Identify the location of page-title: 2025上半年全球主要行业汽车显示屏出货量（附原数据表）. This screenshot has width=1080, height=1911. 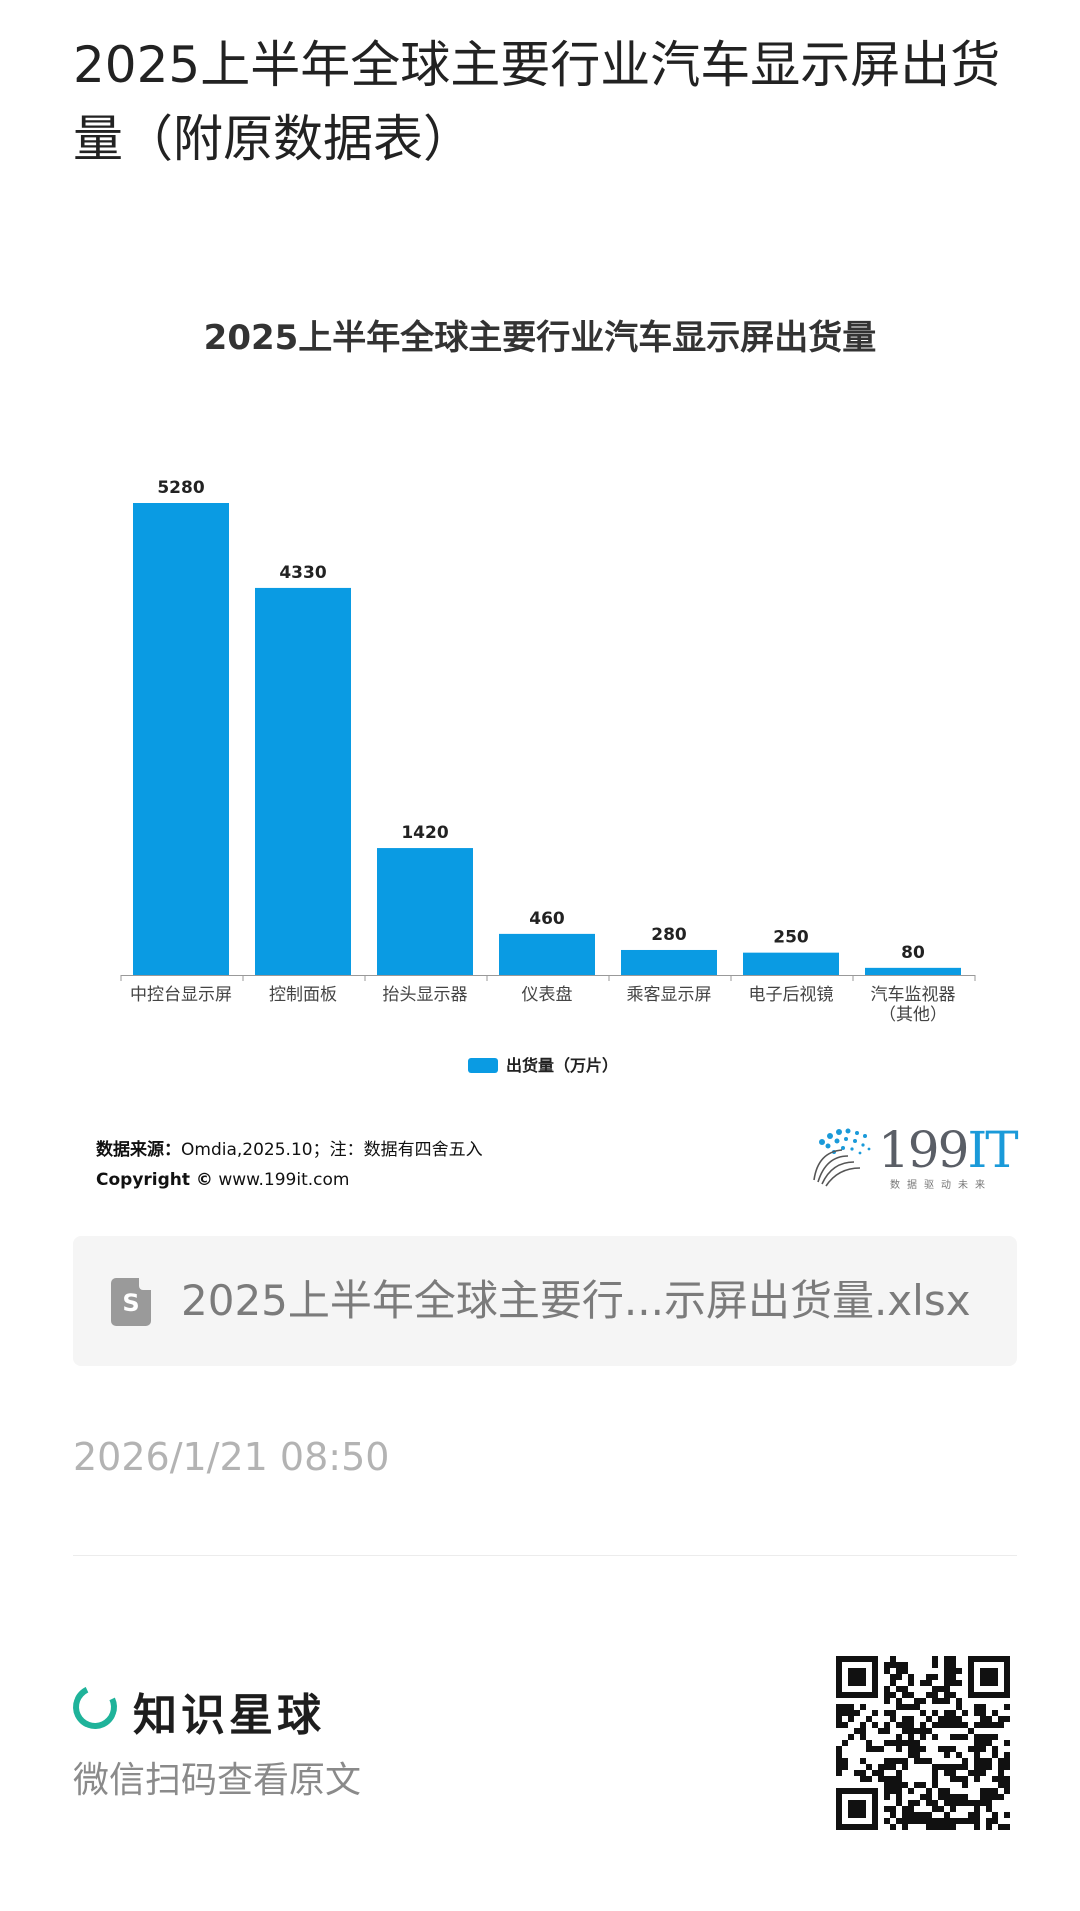
(537, 102).